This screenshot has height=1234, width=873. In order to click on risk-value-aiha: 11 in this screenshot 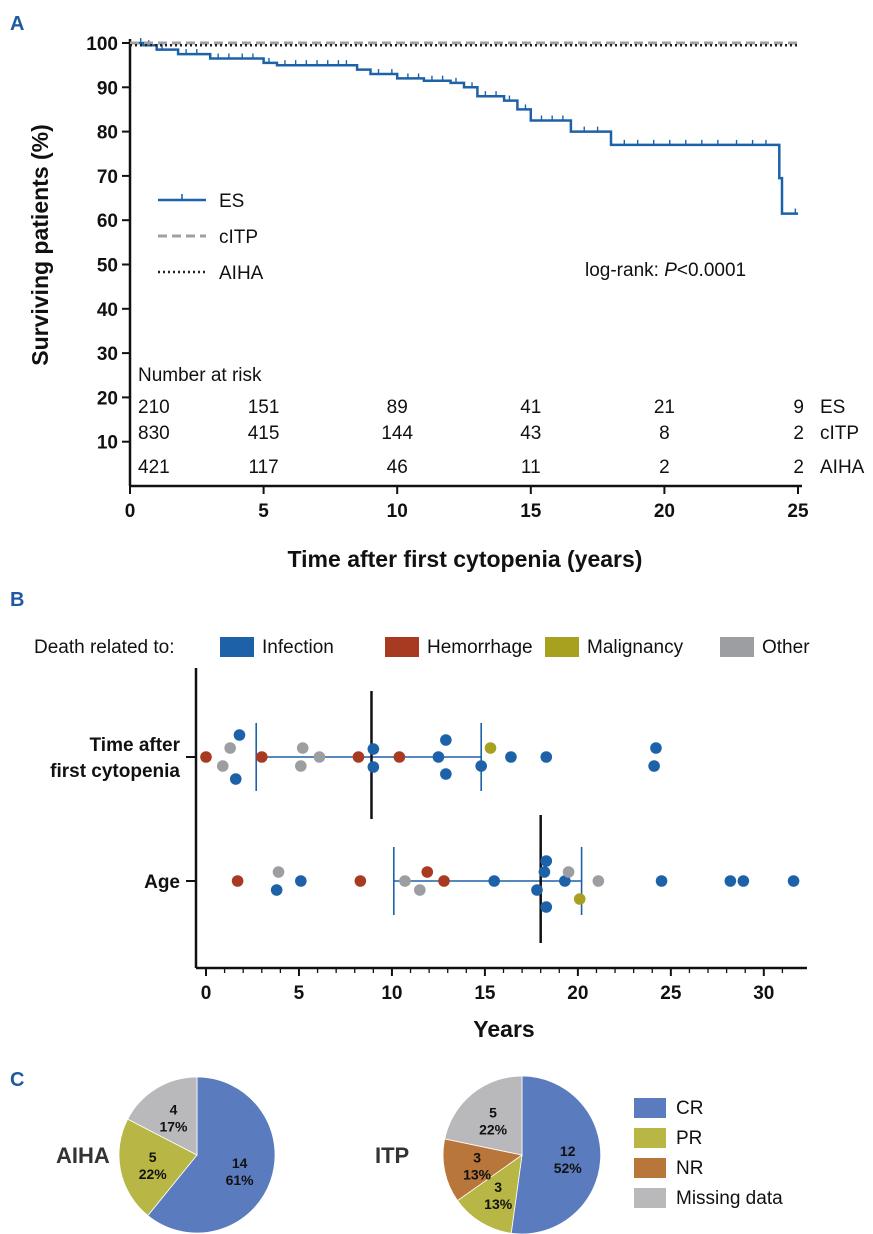, I will do `click(531, 467)`.